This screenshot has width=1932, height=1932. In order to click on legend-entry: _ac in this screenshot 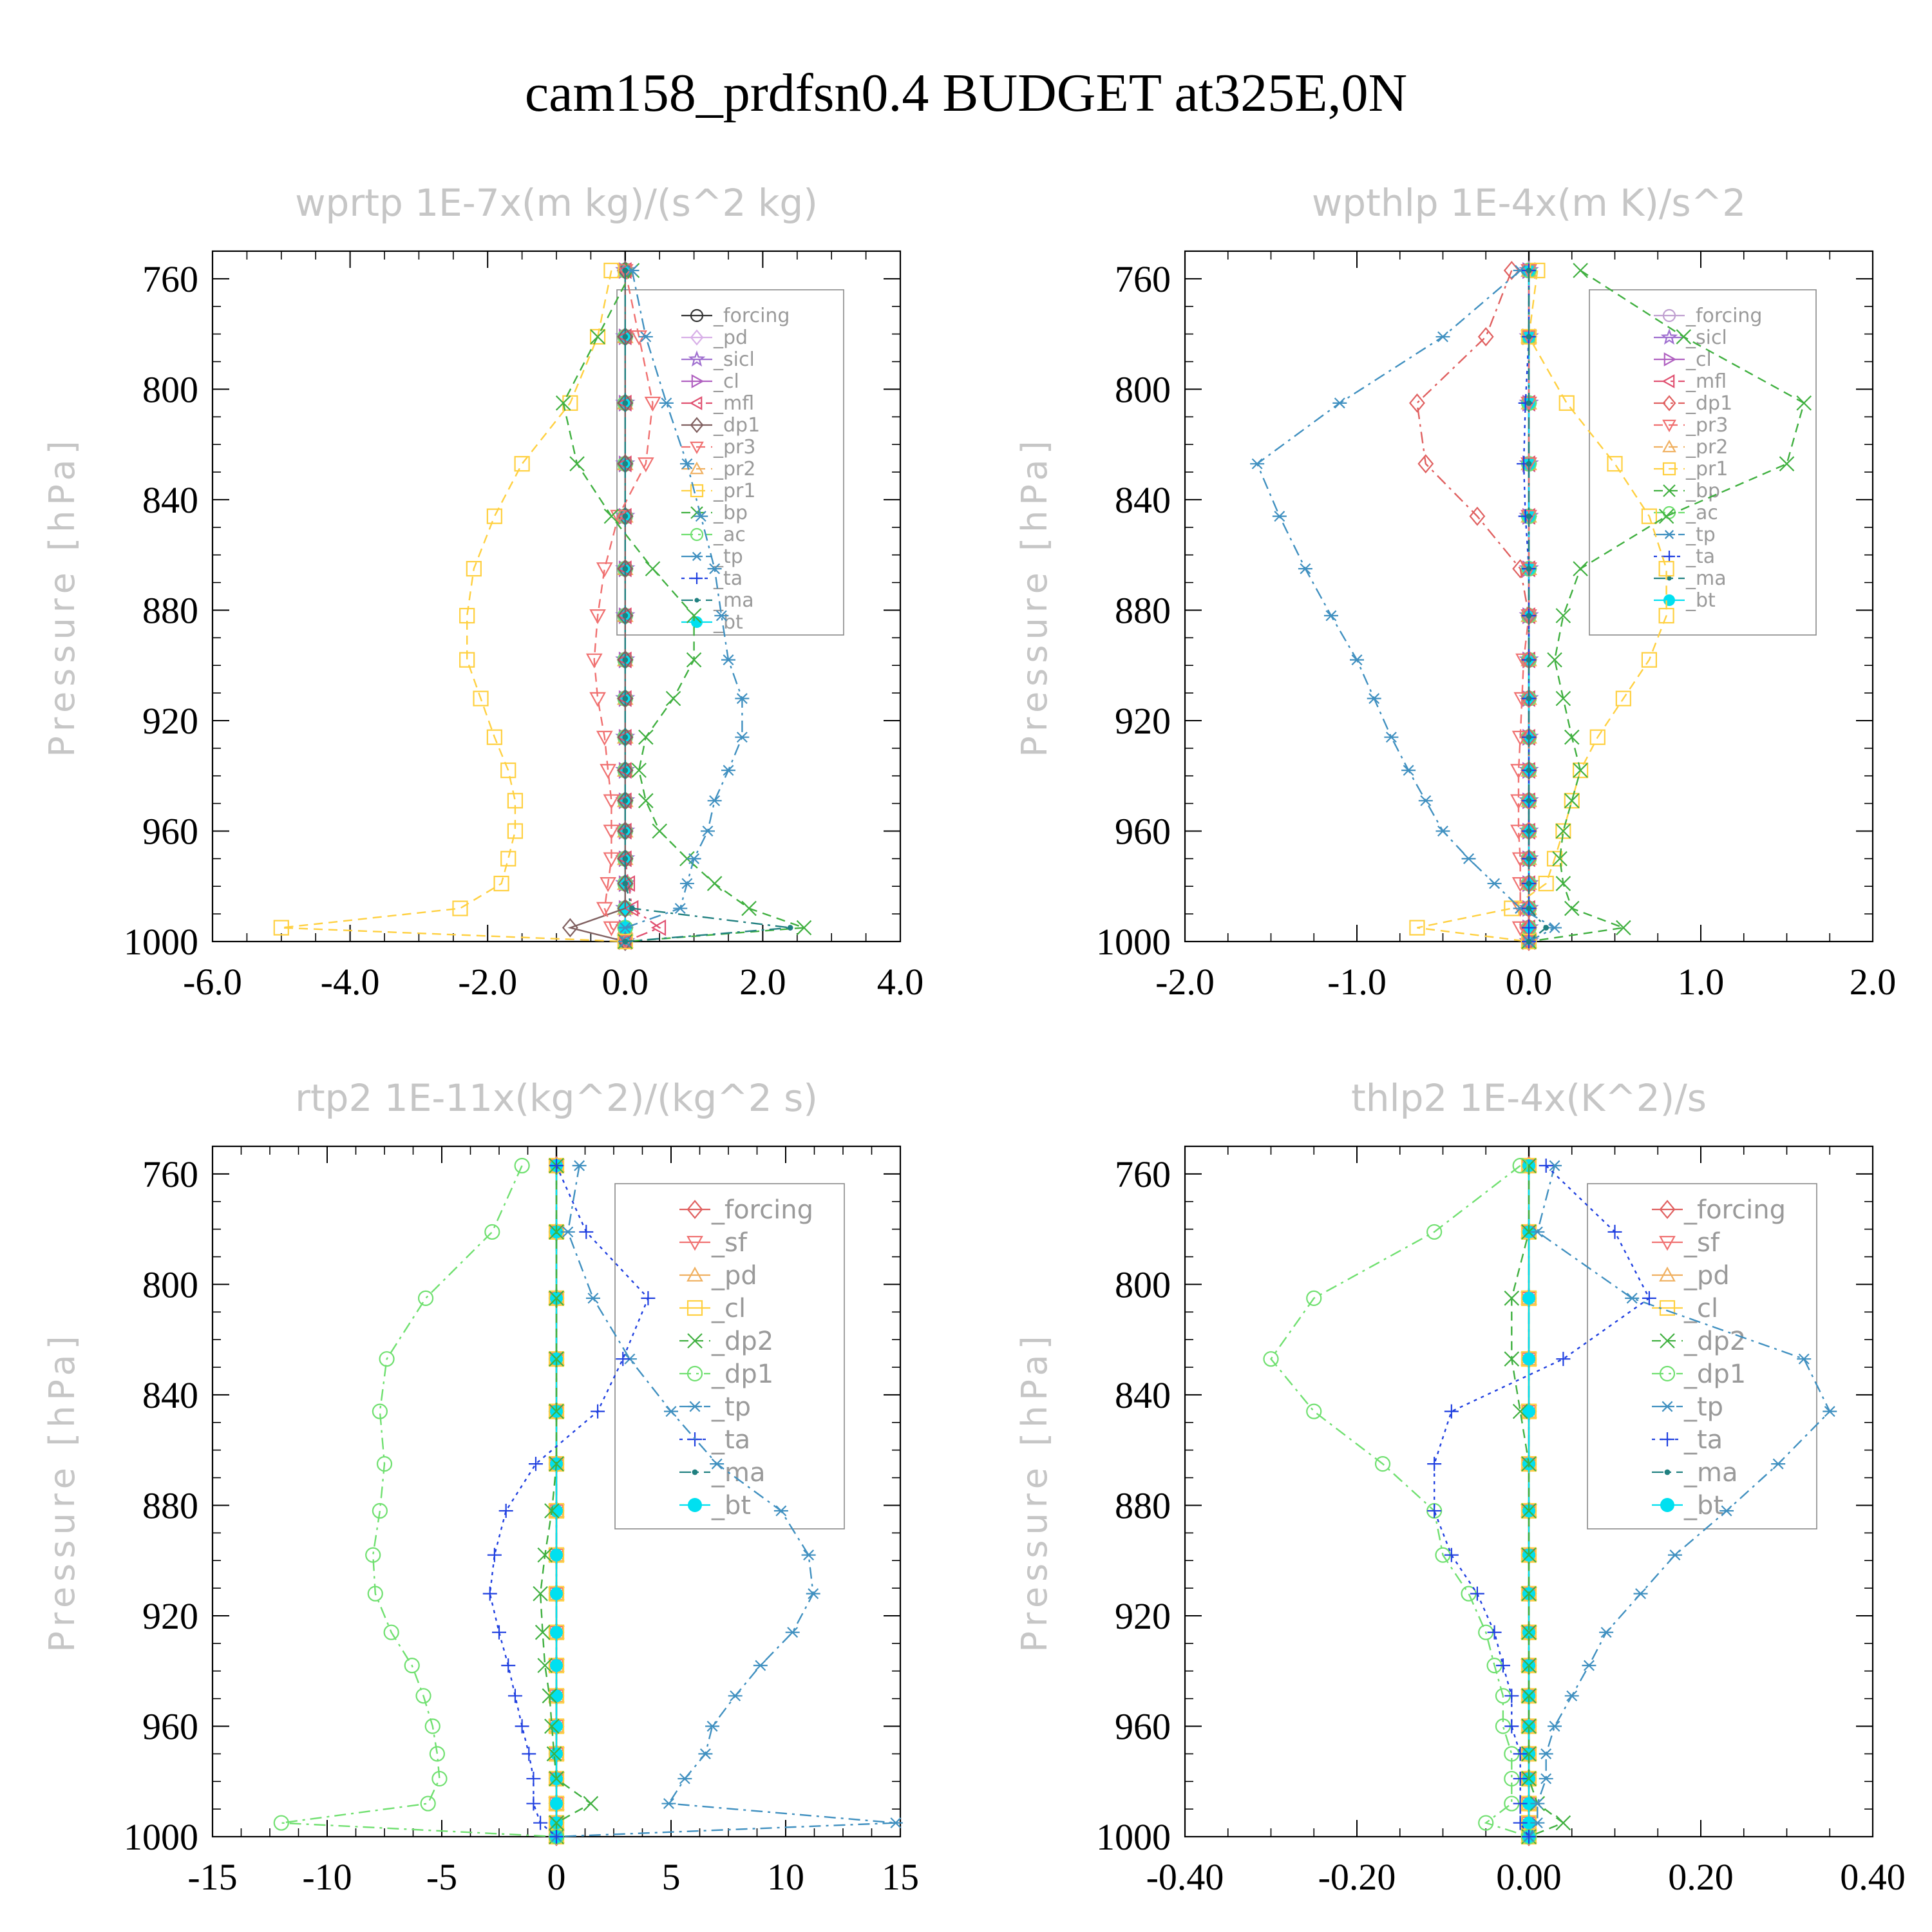, I will do `click(1686, 513)`.